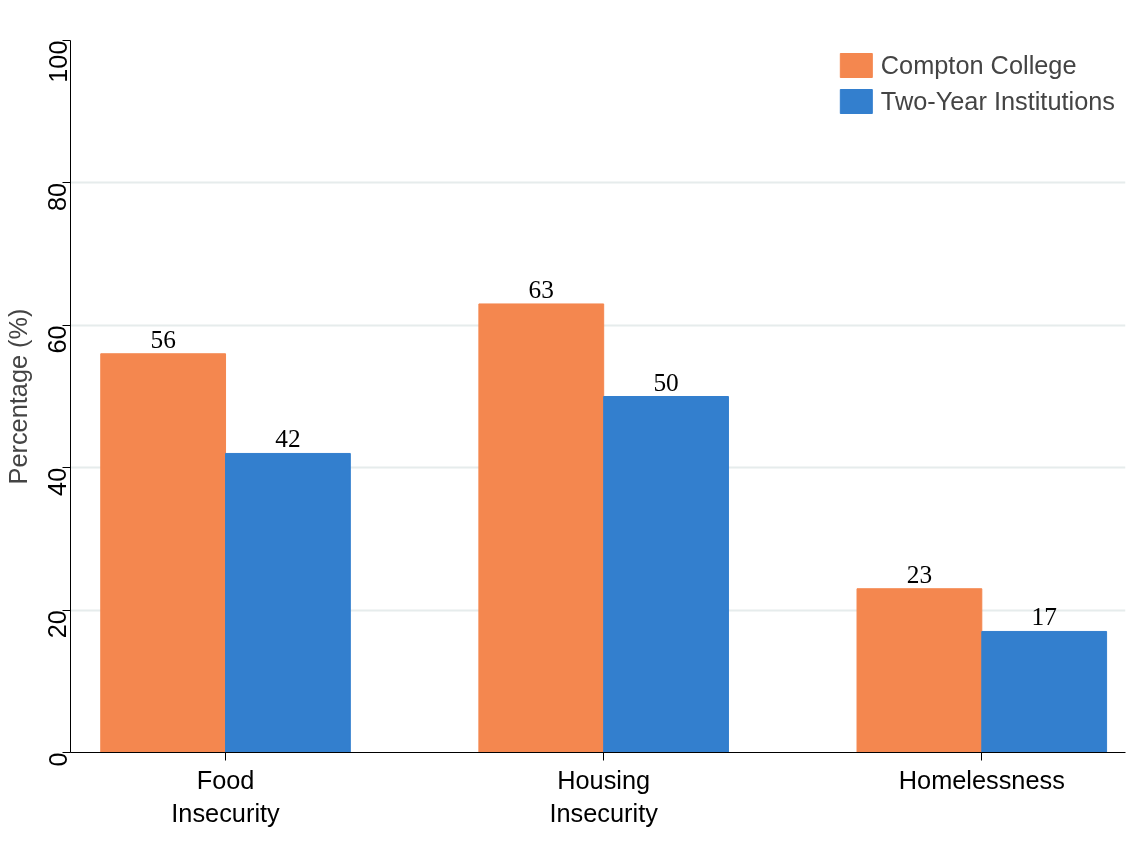 This screenshot has height=842, width=1148. Describe the element at coordinates (288, 438) in the screenshot. I see `data-label: 42` at that location.